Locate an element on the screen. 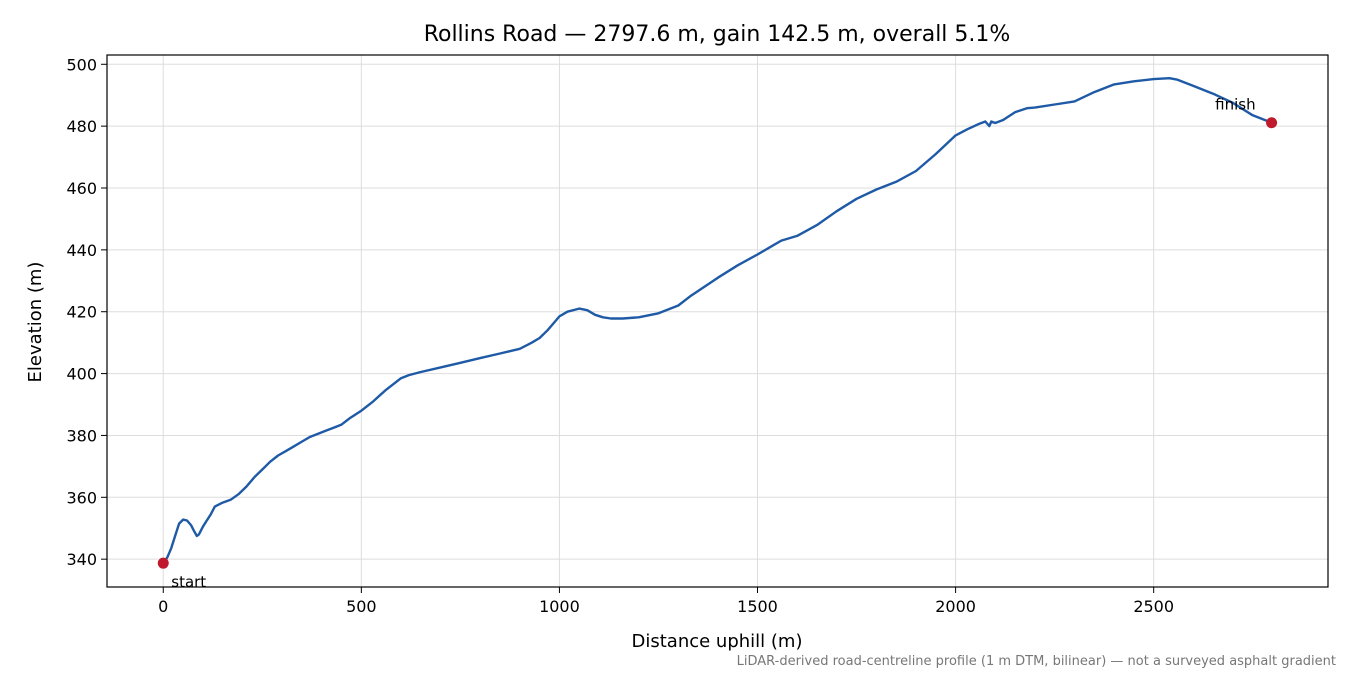  finish-label: finish is located at coordinates (1235, 105).